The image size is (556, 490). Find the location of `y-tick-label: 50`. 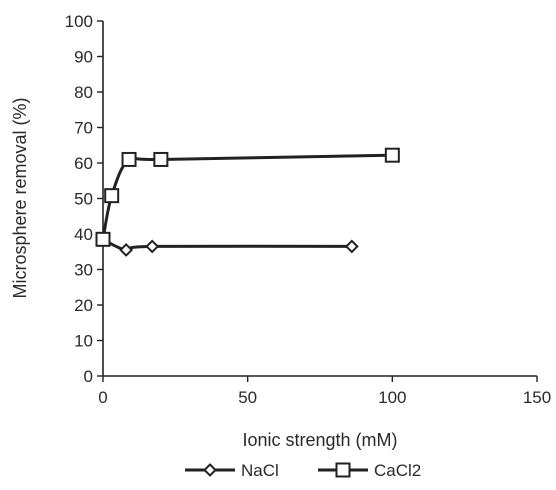

y-tick-label: 50 is located at coordinates (83, 199).